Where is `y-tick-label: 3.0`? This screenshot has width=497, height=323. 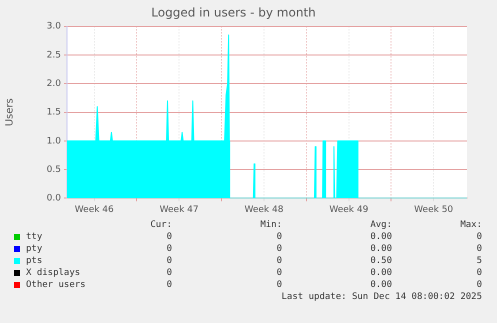
y-tick-label: 3.0 is located at coordinates (54, 27).